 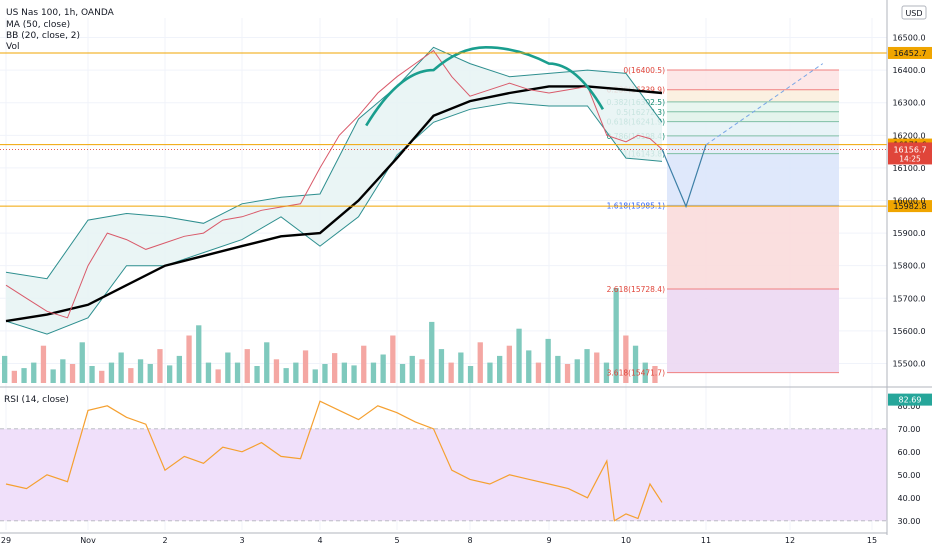 I want to click on currency-label: USD, so click(x=913, y=13).